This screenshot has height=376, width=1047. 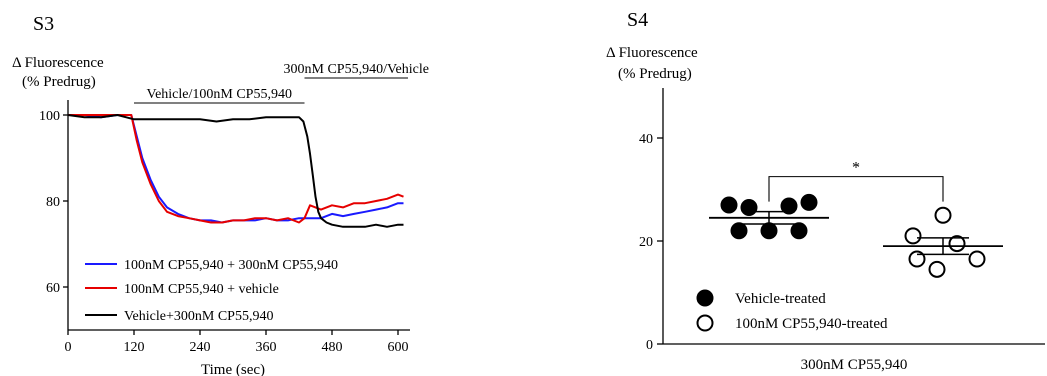 What do you see at coordinates (200, 347) in the screenshot?
I see `s3-xtick-label: 240` at bounding box center [200, 347].